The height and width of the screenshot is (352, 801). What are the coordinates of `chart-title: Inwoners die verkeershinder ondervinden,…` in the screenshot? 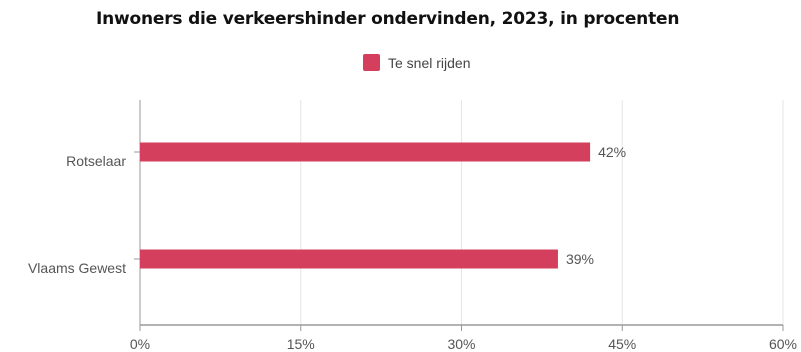 It's located at (388, 19).